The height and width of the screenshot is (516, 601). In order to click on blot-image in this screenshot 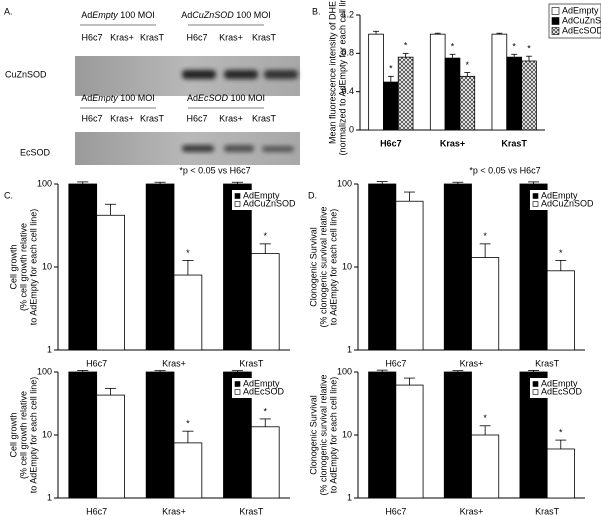, I will do `click(187, 110)`.